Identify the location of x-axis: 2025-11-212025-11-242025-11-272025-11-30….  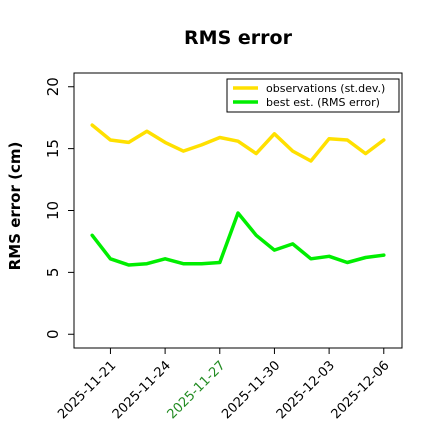
(224, 385).